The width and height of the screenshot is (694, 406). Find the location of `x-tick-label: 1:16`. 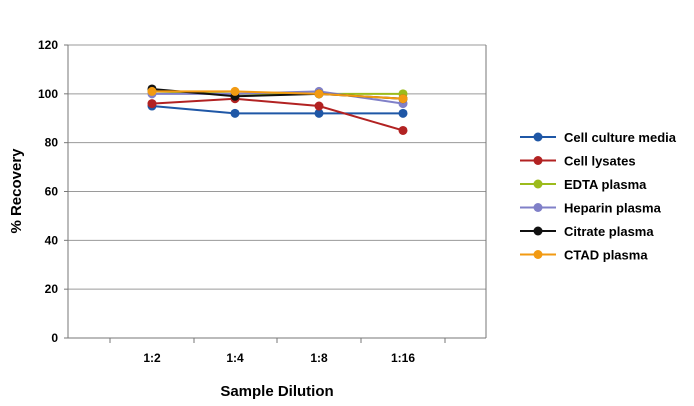

x-tick-label: 1:16 is located at coordinates (403, 358).